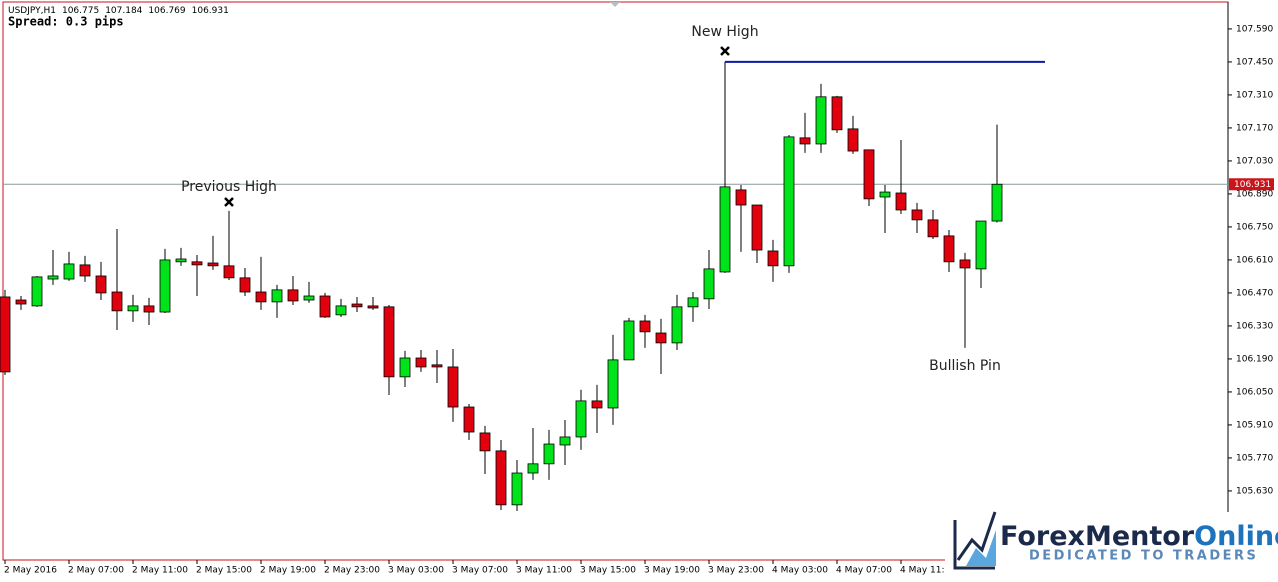 Image resolution: width=1278 pixels, height=582 pixels. What do you see at coordinates (981, 548) in the screenshot?
I see `logo-wave` at bounding box center [981, 548].